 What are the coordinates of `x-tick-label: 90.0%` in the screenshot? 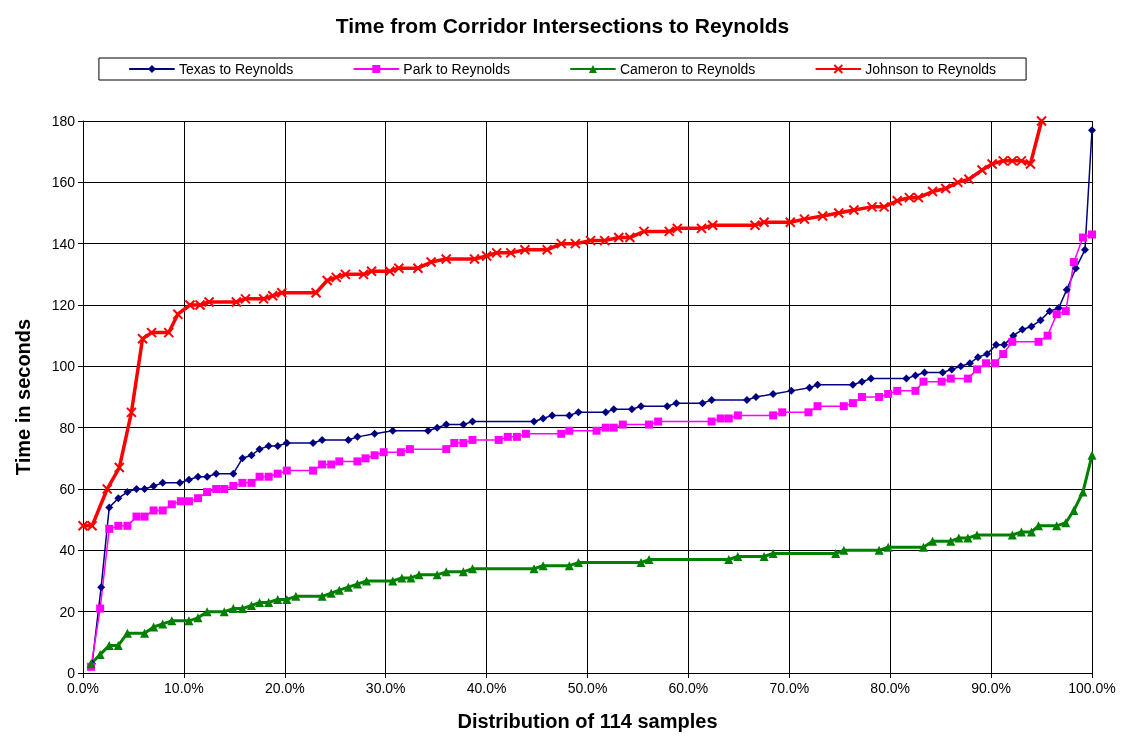 It's located at (991, 688).